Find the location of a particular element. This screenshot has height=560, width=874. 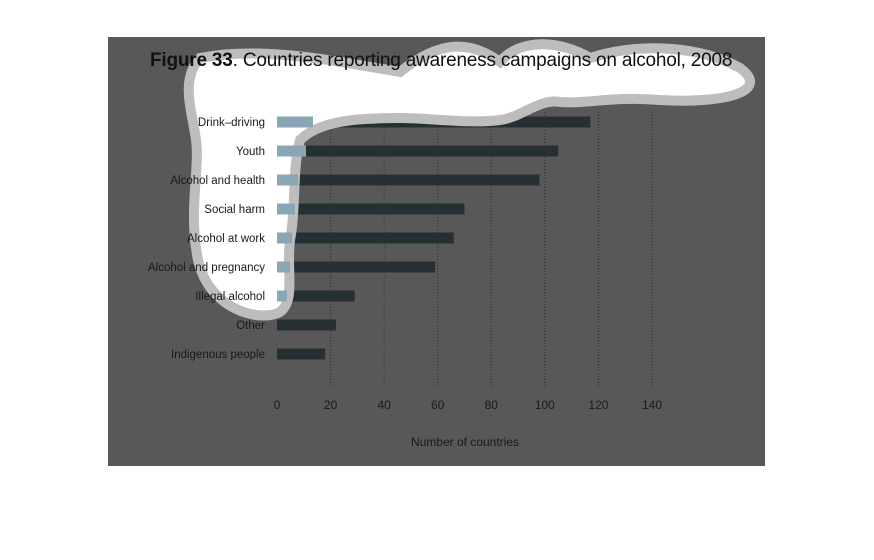

category-label: Alcohol and pregnancy is located at coordinates (206, 268).